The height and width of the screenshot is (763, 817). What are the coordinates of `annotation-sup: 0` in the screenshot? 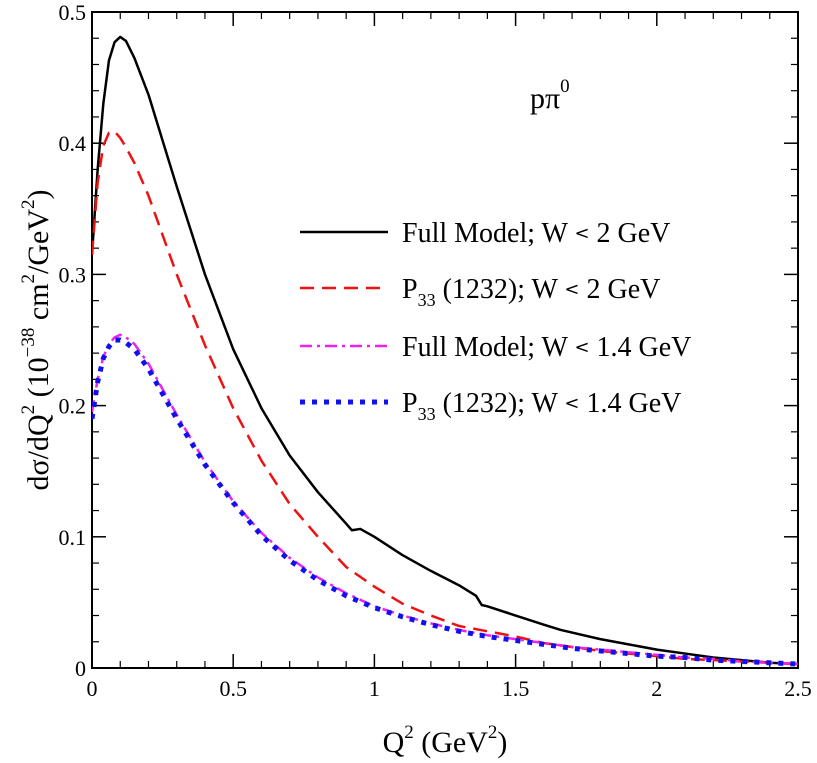 It's located at (565, 86).